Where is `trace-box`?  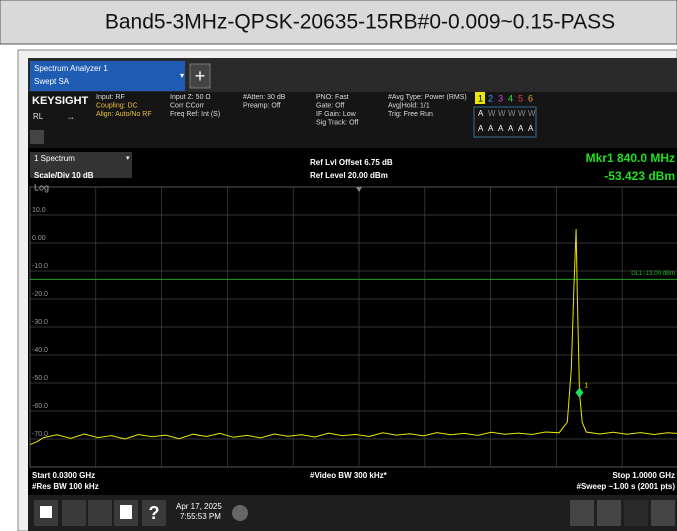
trace-box is located at coordinates (505, 122).